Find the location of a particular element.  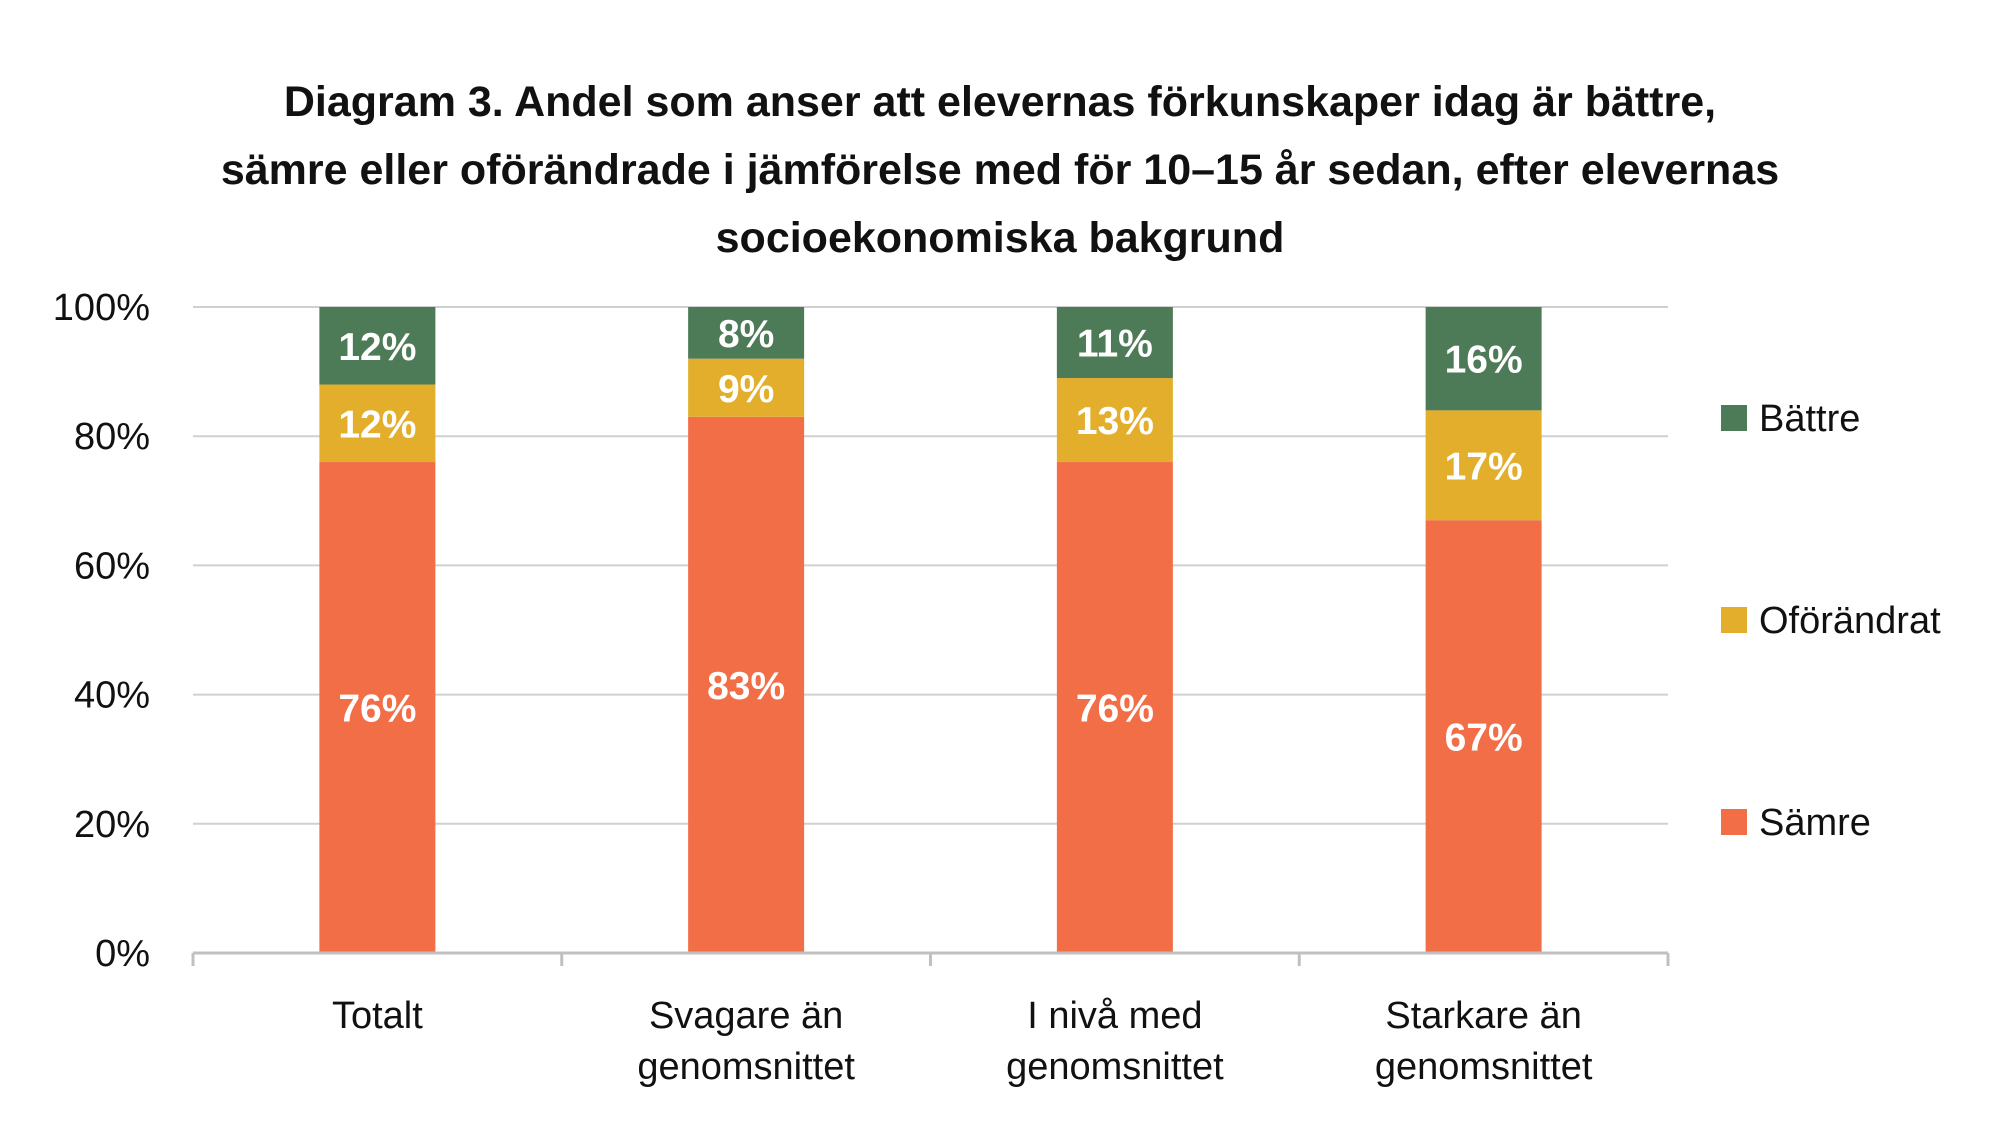

legend-label: Oförändrat is located at coordinates (1850, 621).